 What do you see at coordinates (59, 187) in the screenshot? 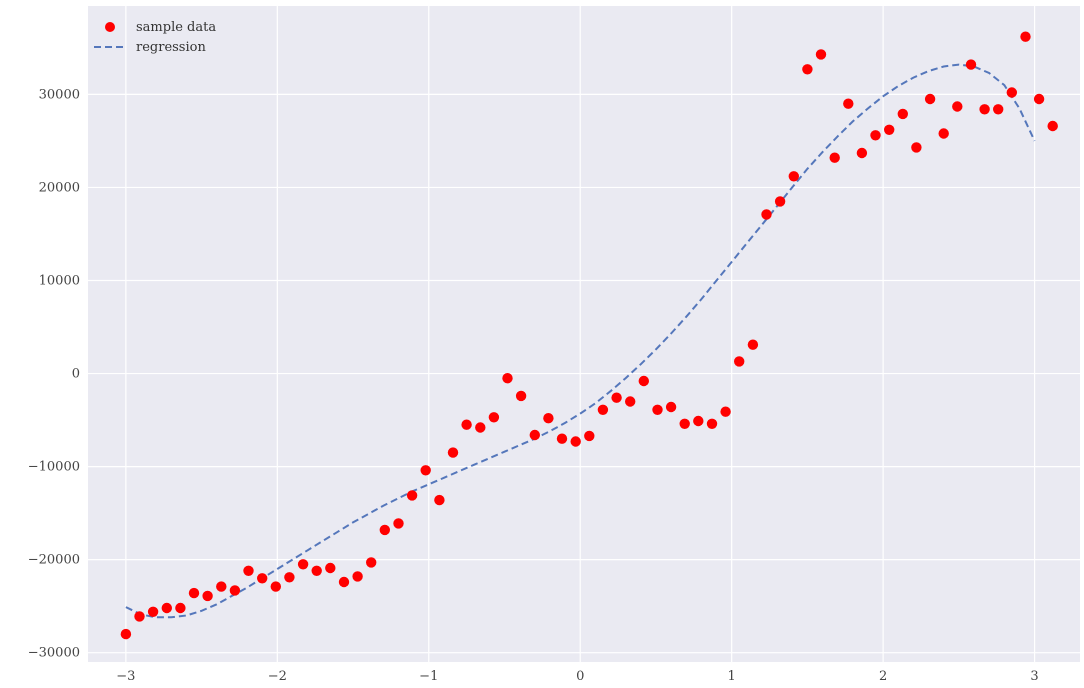
I see `y-tick-label: 20000` at bounding box center [59, 187].